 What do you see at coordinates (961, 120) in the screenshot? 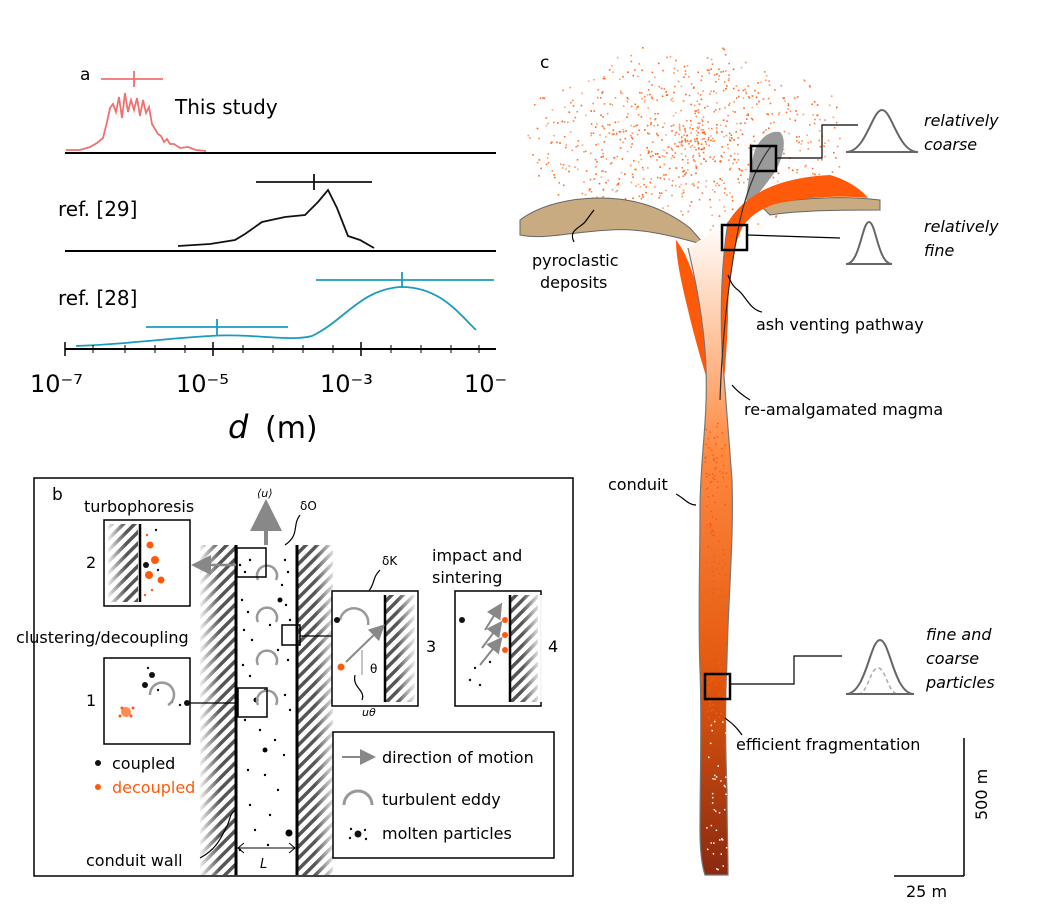
I see `coarse-label-1: relatively` at bounding box center [961, 120].